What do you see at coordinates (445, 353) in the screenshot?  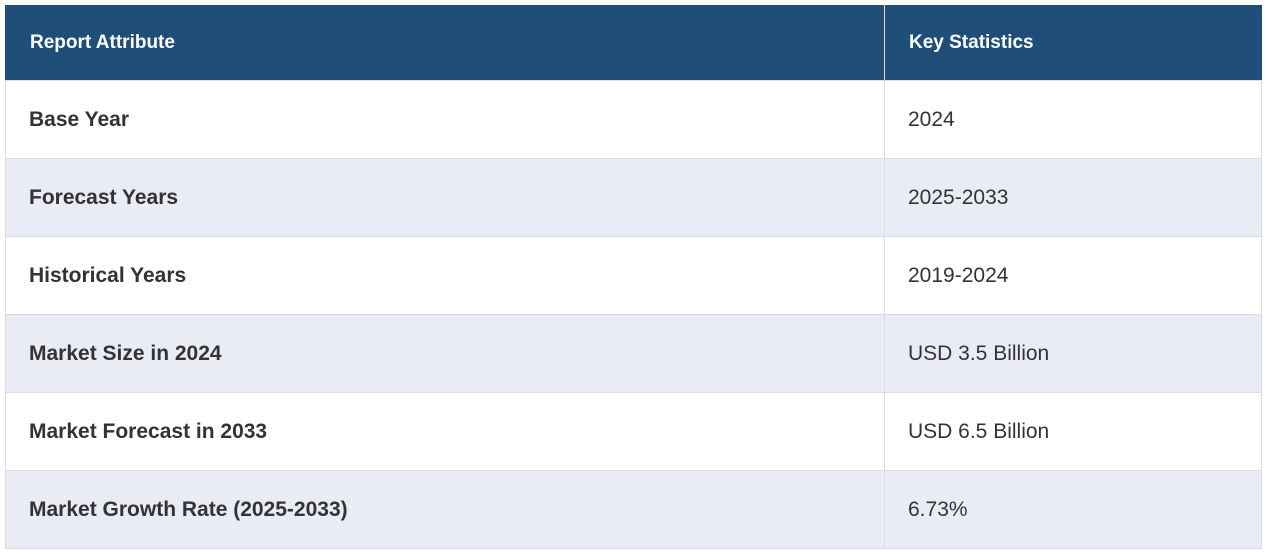 I see `row-attribute: Market Size in 2024` at bounding box center [445, 353].